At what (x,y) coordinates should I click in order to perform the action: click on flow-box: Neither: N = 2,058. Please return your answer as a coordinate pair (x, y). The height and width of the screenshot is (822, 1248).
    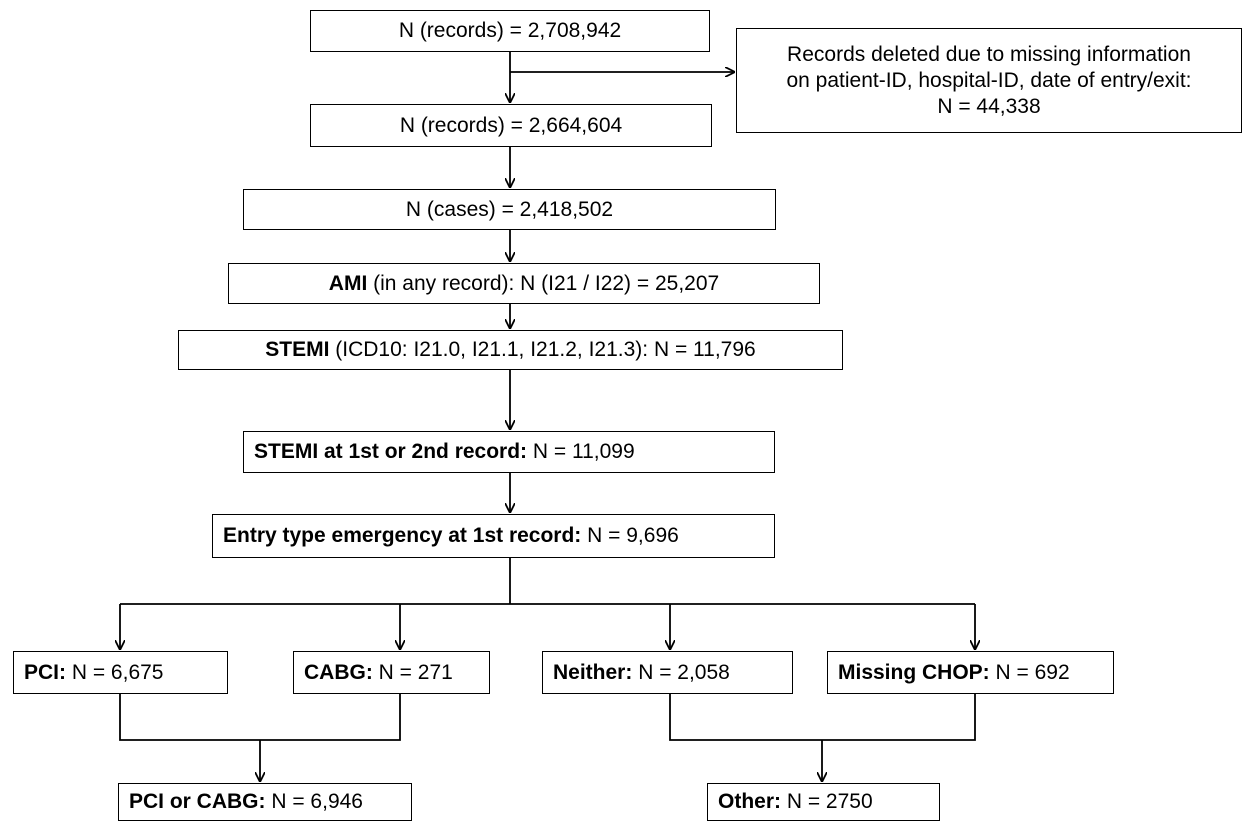
    Looking at the image, I should click on (667, 672).